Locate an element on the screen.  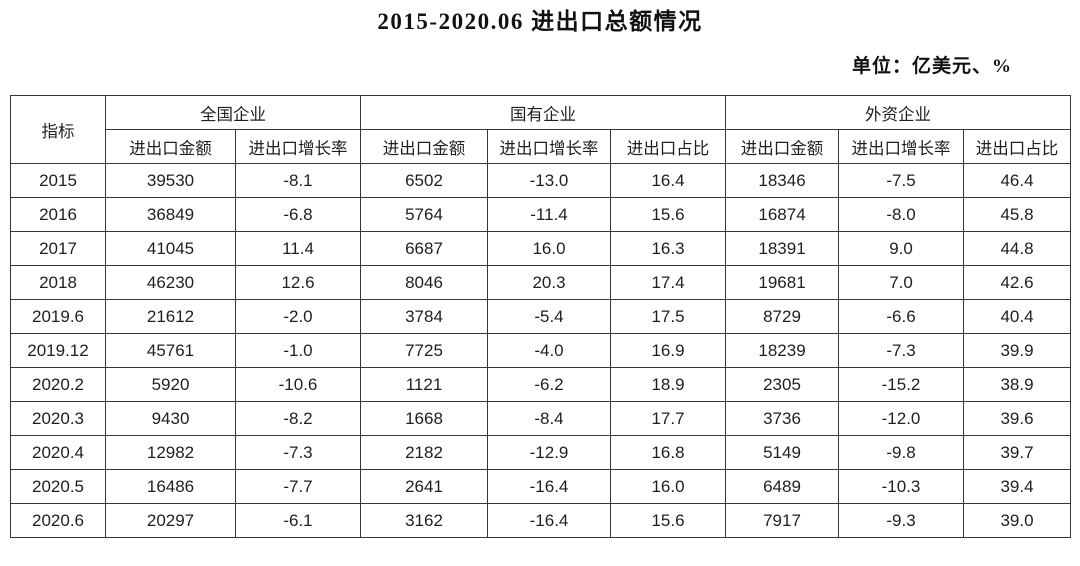
table-cell: 16486 is located at coordinates (170, 486).